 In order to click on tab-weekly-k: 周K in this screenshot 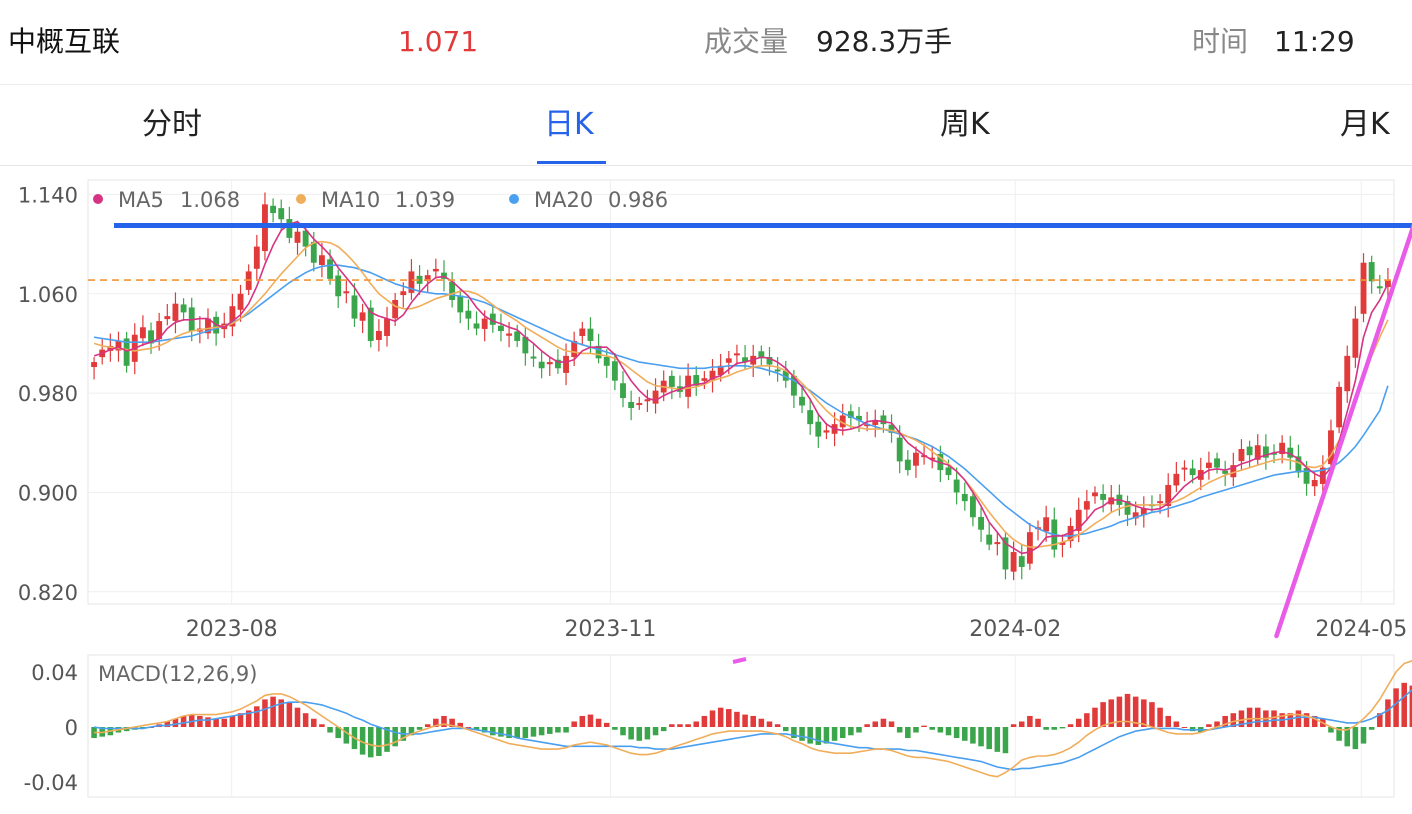, I will do `click(965, 124)`.